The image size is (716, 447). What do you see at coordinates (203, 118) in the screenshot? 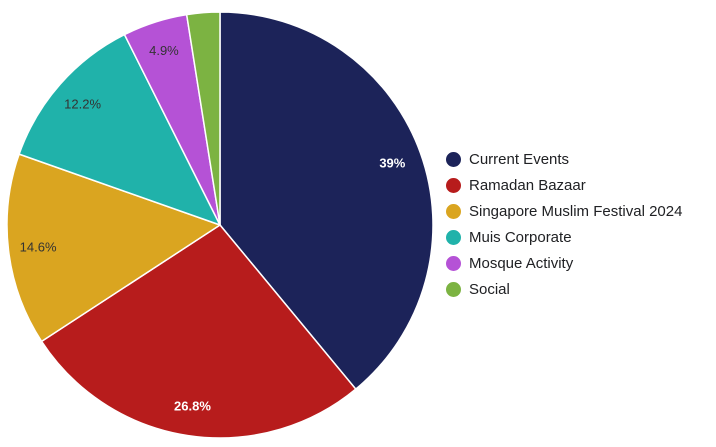
I see `pie-slice-social` at bounding box center [203, 118].